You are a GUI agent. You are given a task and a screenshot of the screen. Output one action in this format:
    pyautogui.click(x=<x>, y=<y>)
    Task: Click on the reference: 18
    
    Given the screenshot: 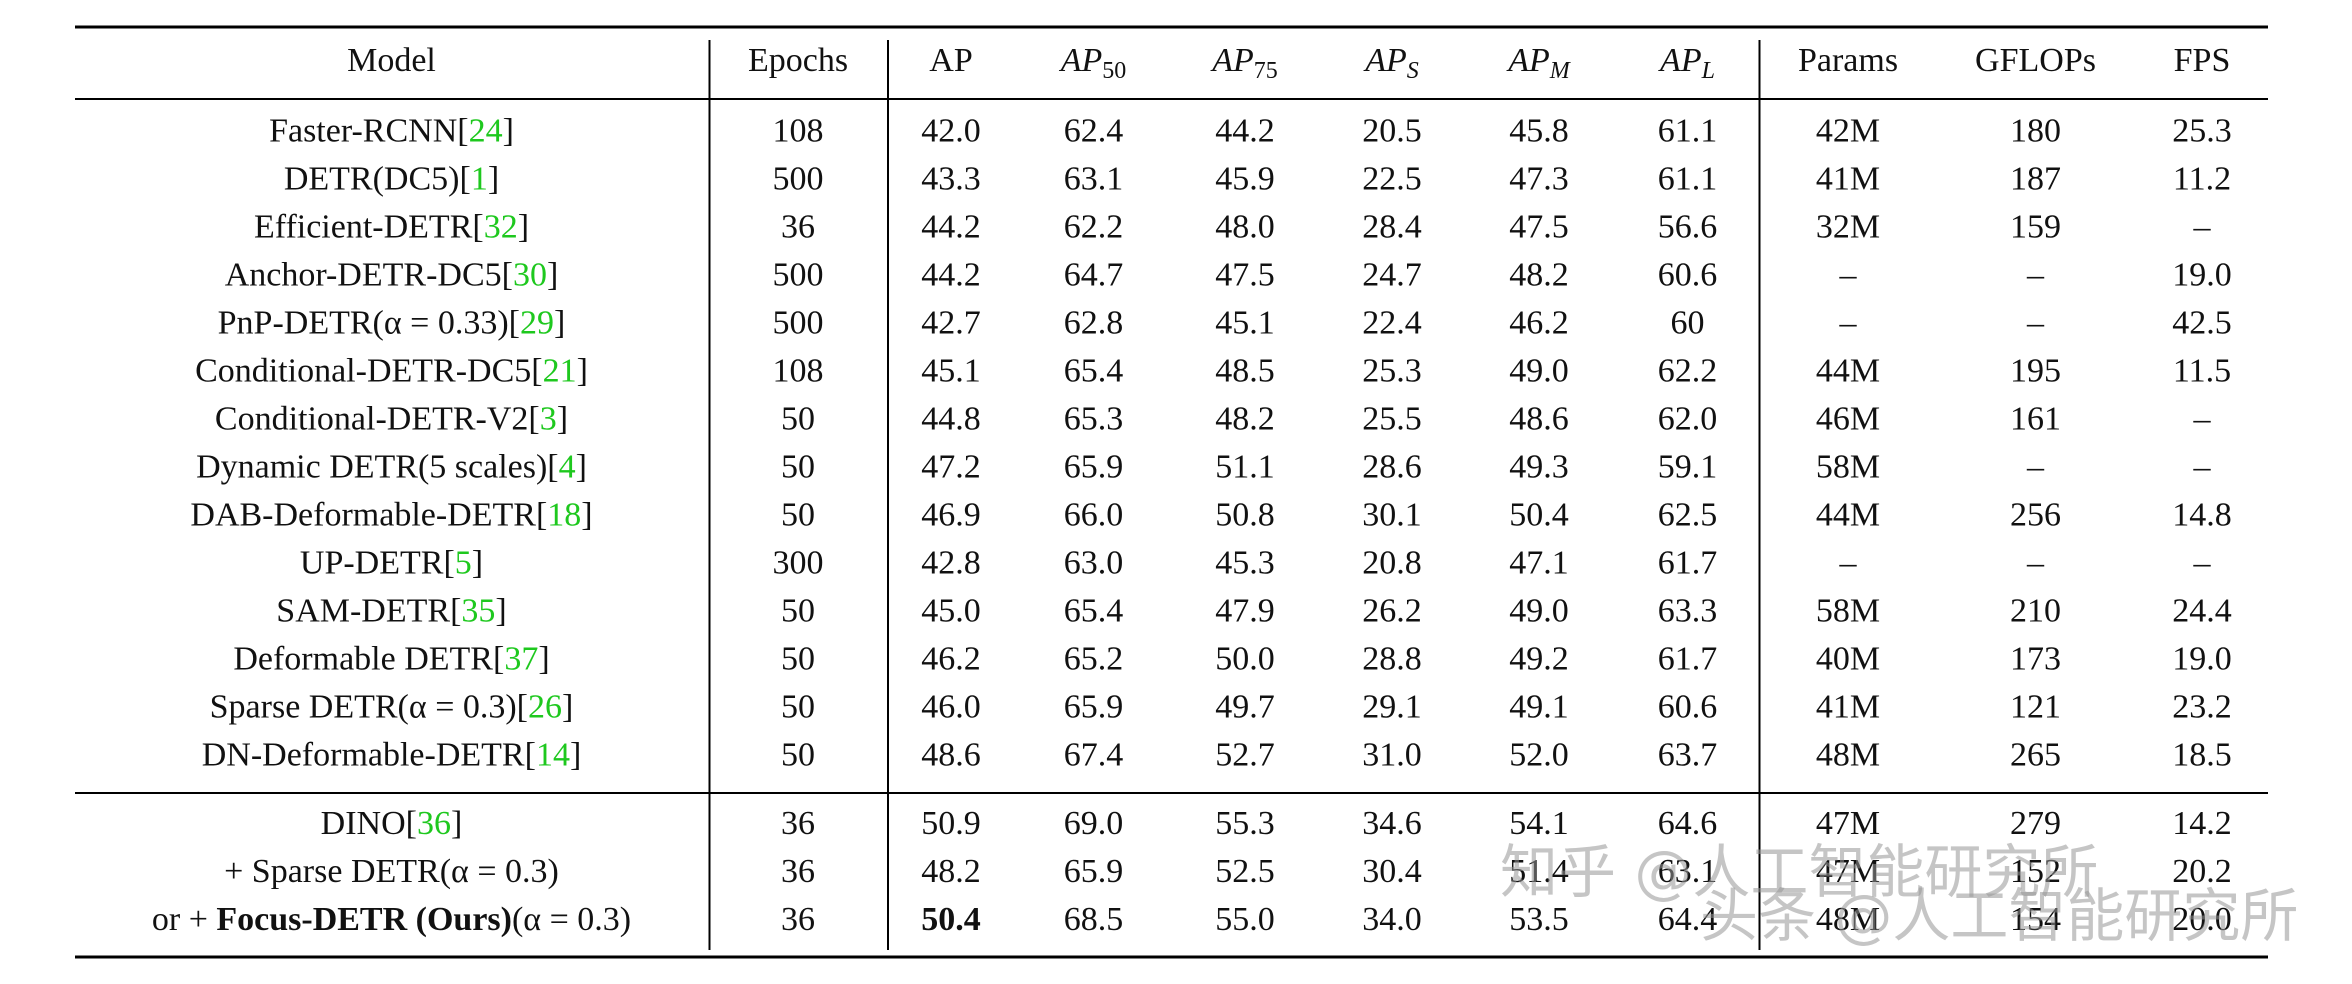 What is the action you would take?
    pyautogui.click(x=564, y=514)
    